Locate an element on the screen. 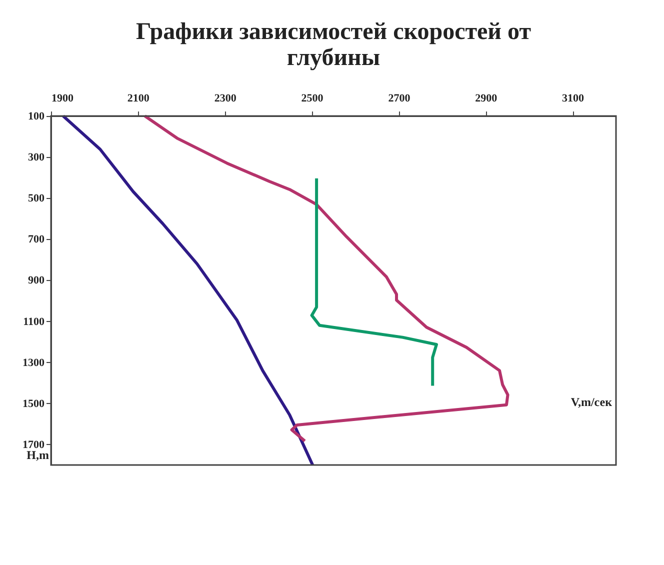 This screenshot has height=565, width=664. line-series is located at coordinates (374, 282).